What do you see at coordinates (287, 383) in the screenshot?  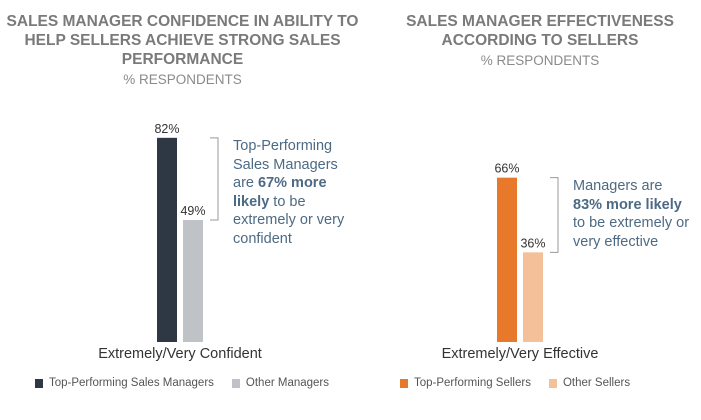 I see `legend-label: Other Managers` at bounding box center [287, 383].